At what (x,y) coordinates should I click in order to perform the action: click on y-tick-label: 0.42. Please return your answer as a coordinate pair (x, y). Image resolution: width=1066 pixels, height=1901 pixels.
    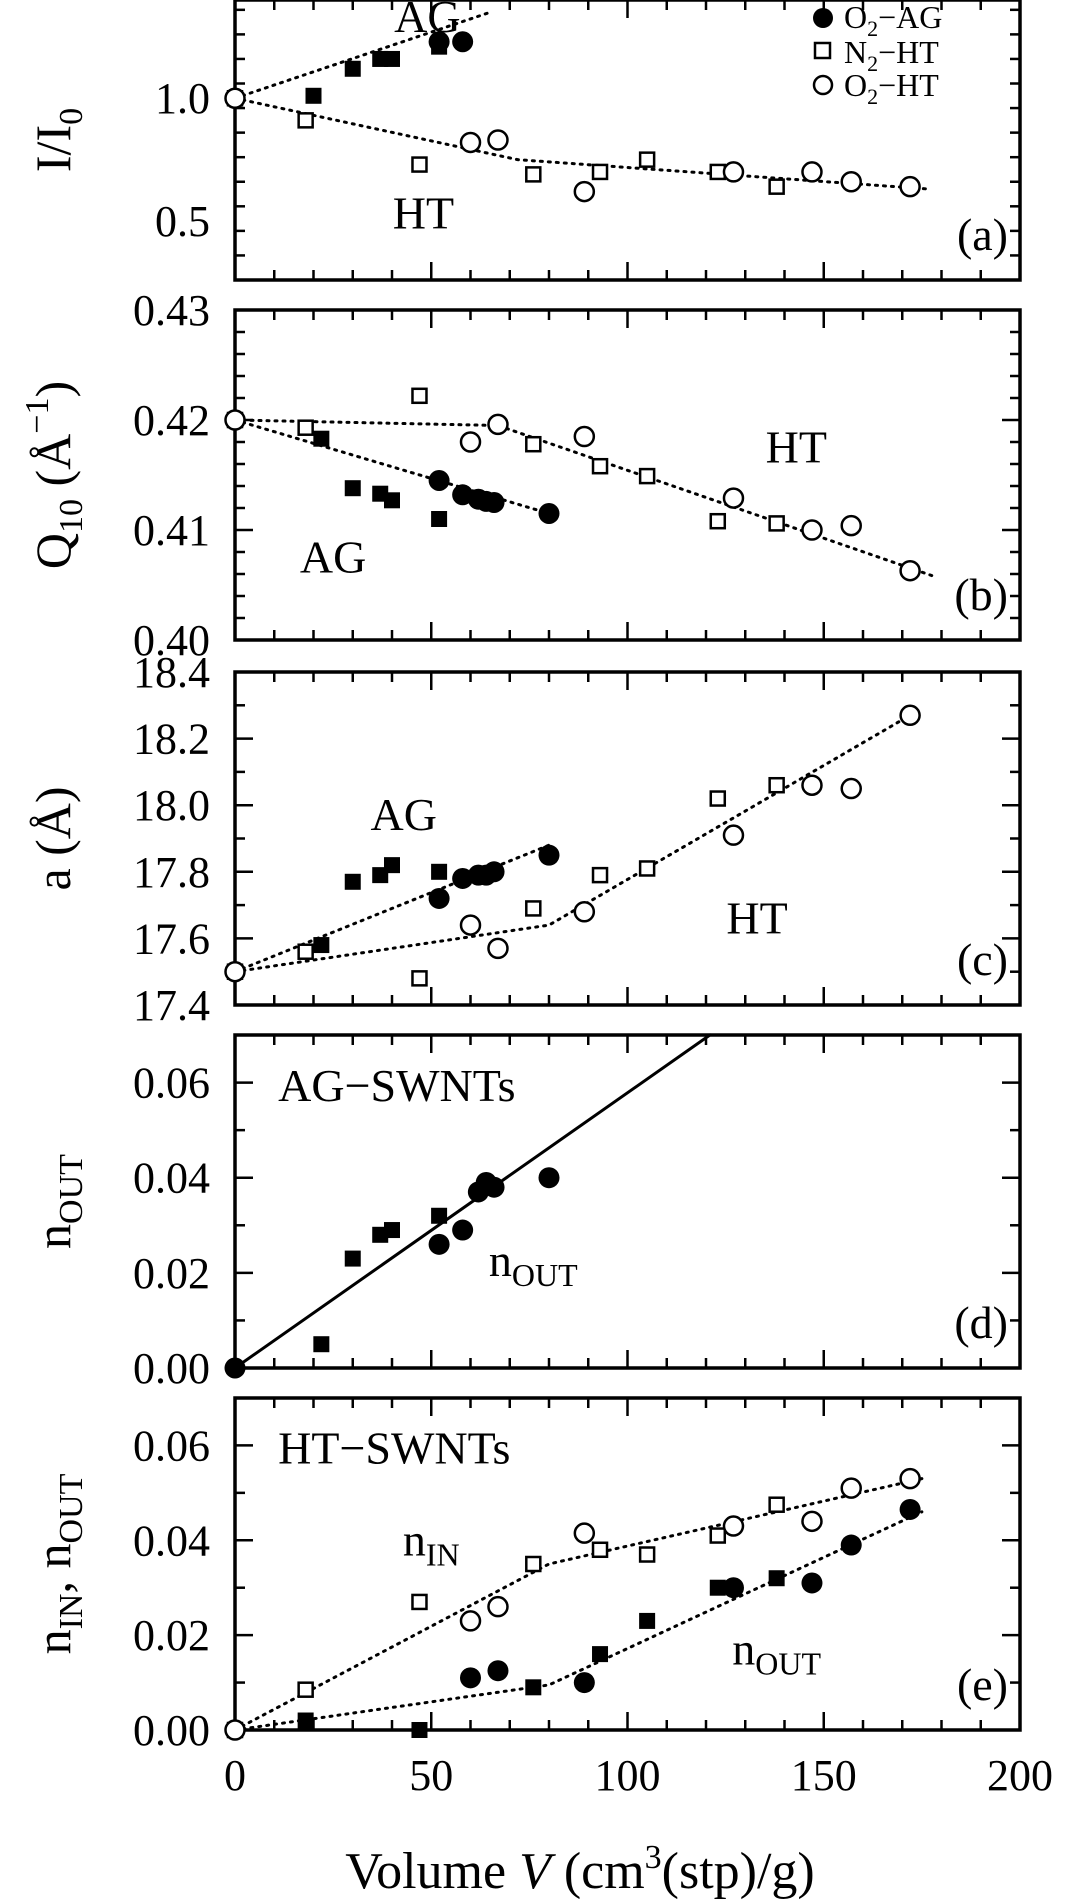
    Looking at the image, I should click on (171, 420).